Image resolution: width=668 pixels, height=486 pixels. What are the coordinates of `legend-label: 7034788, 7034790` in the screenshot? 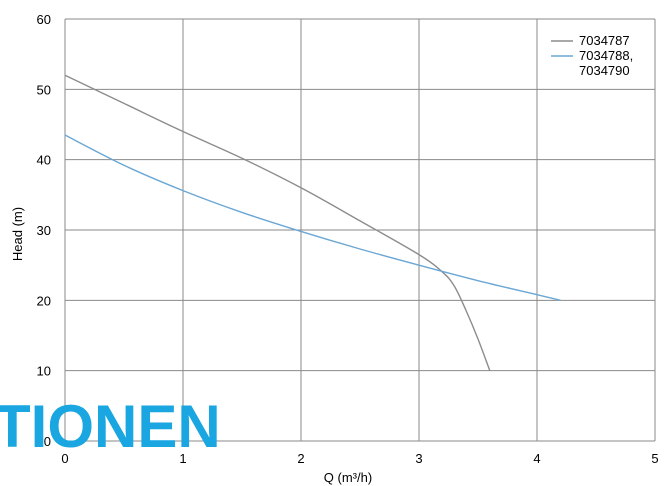 It's located at (606, 63).